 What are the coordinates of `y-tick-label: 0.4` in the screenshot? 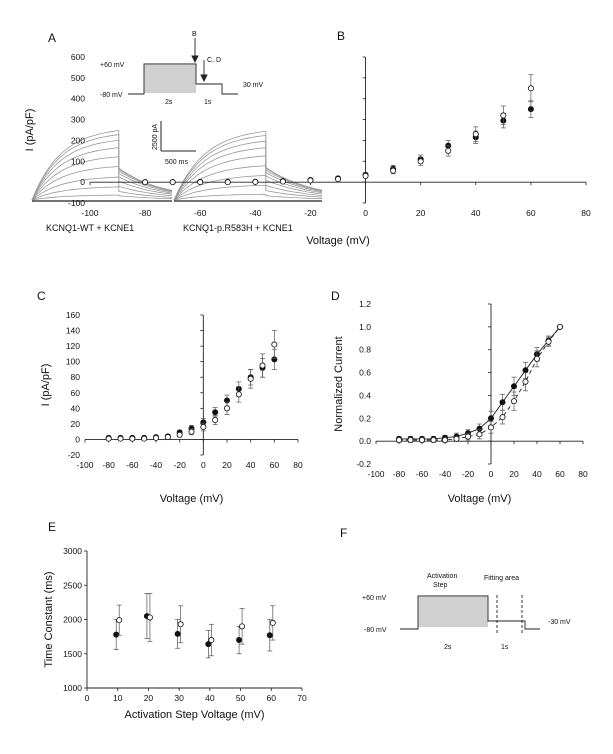 It's located at (365, 395).